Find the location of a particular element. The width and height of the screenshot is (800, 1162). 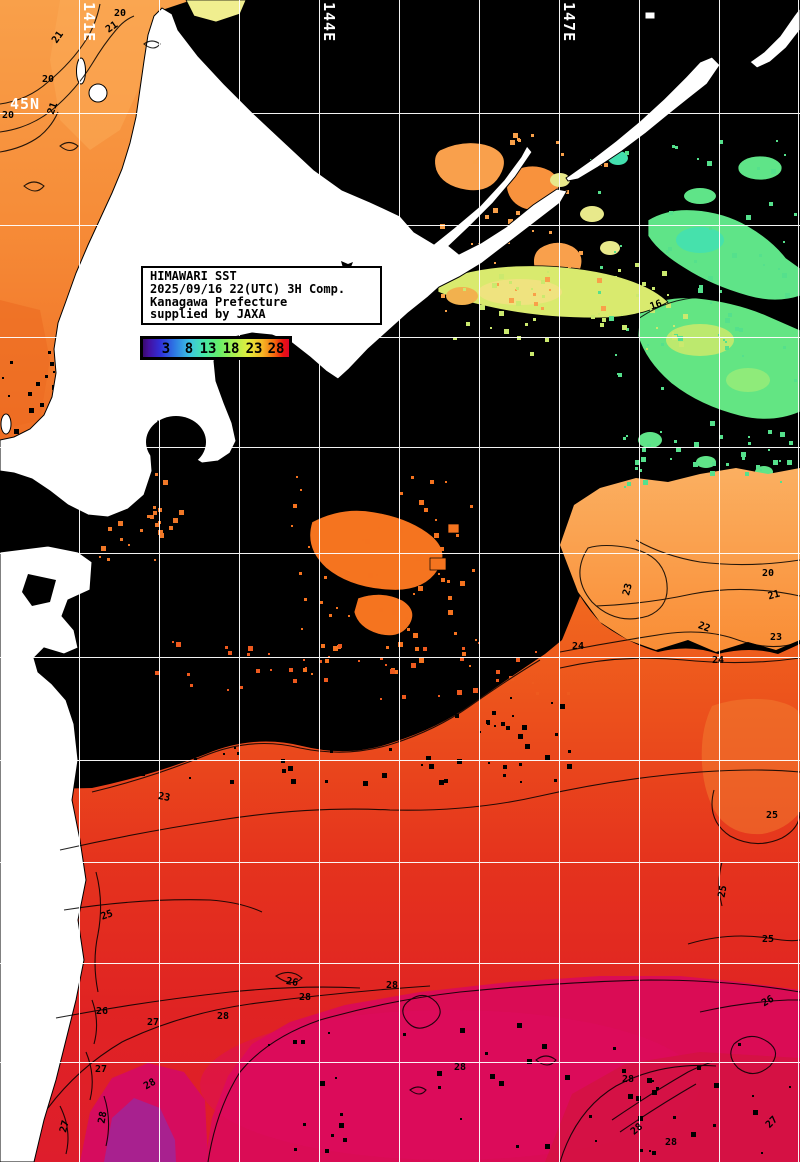

lat-label-45n: 45N is located at coordinates (25, 104).